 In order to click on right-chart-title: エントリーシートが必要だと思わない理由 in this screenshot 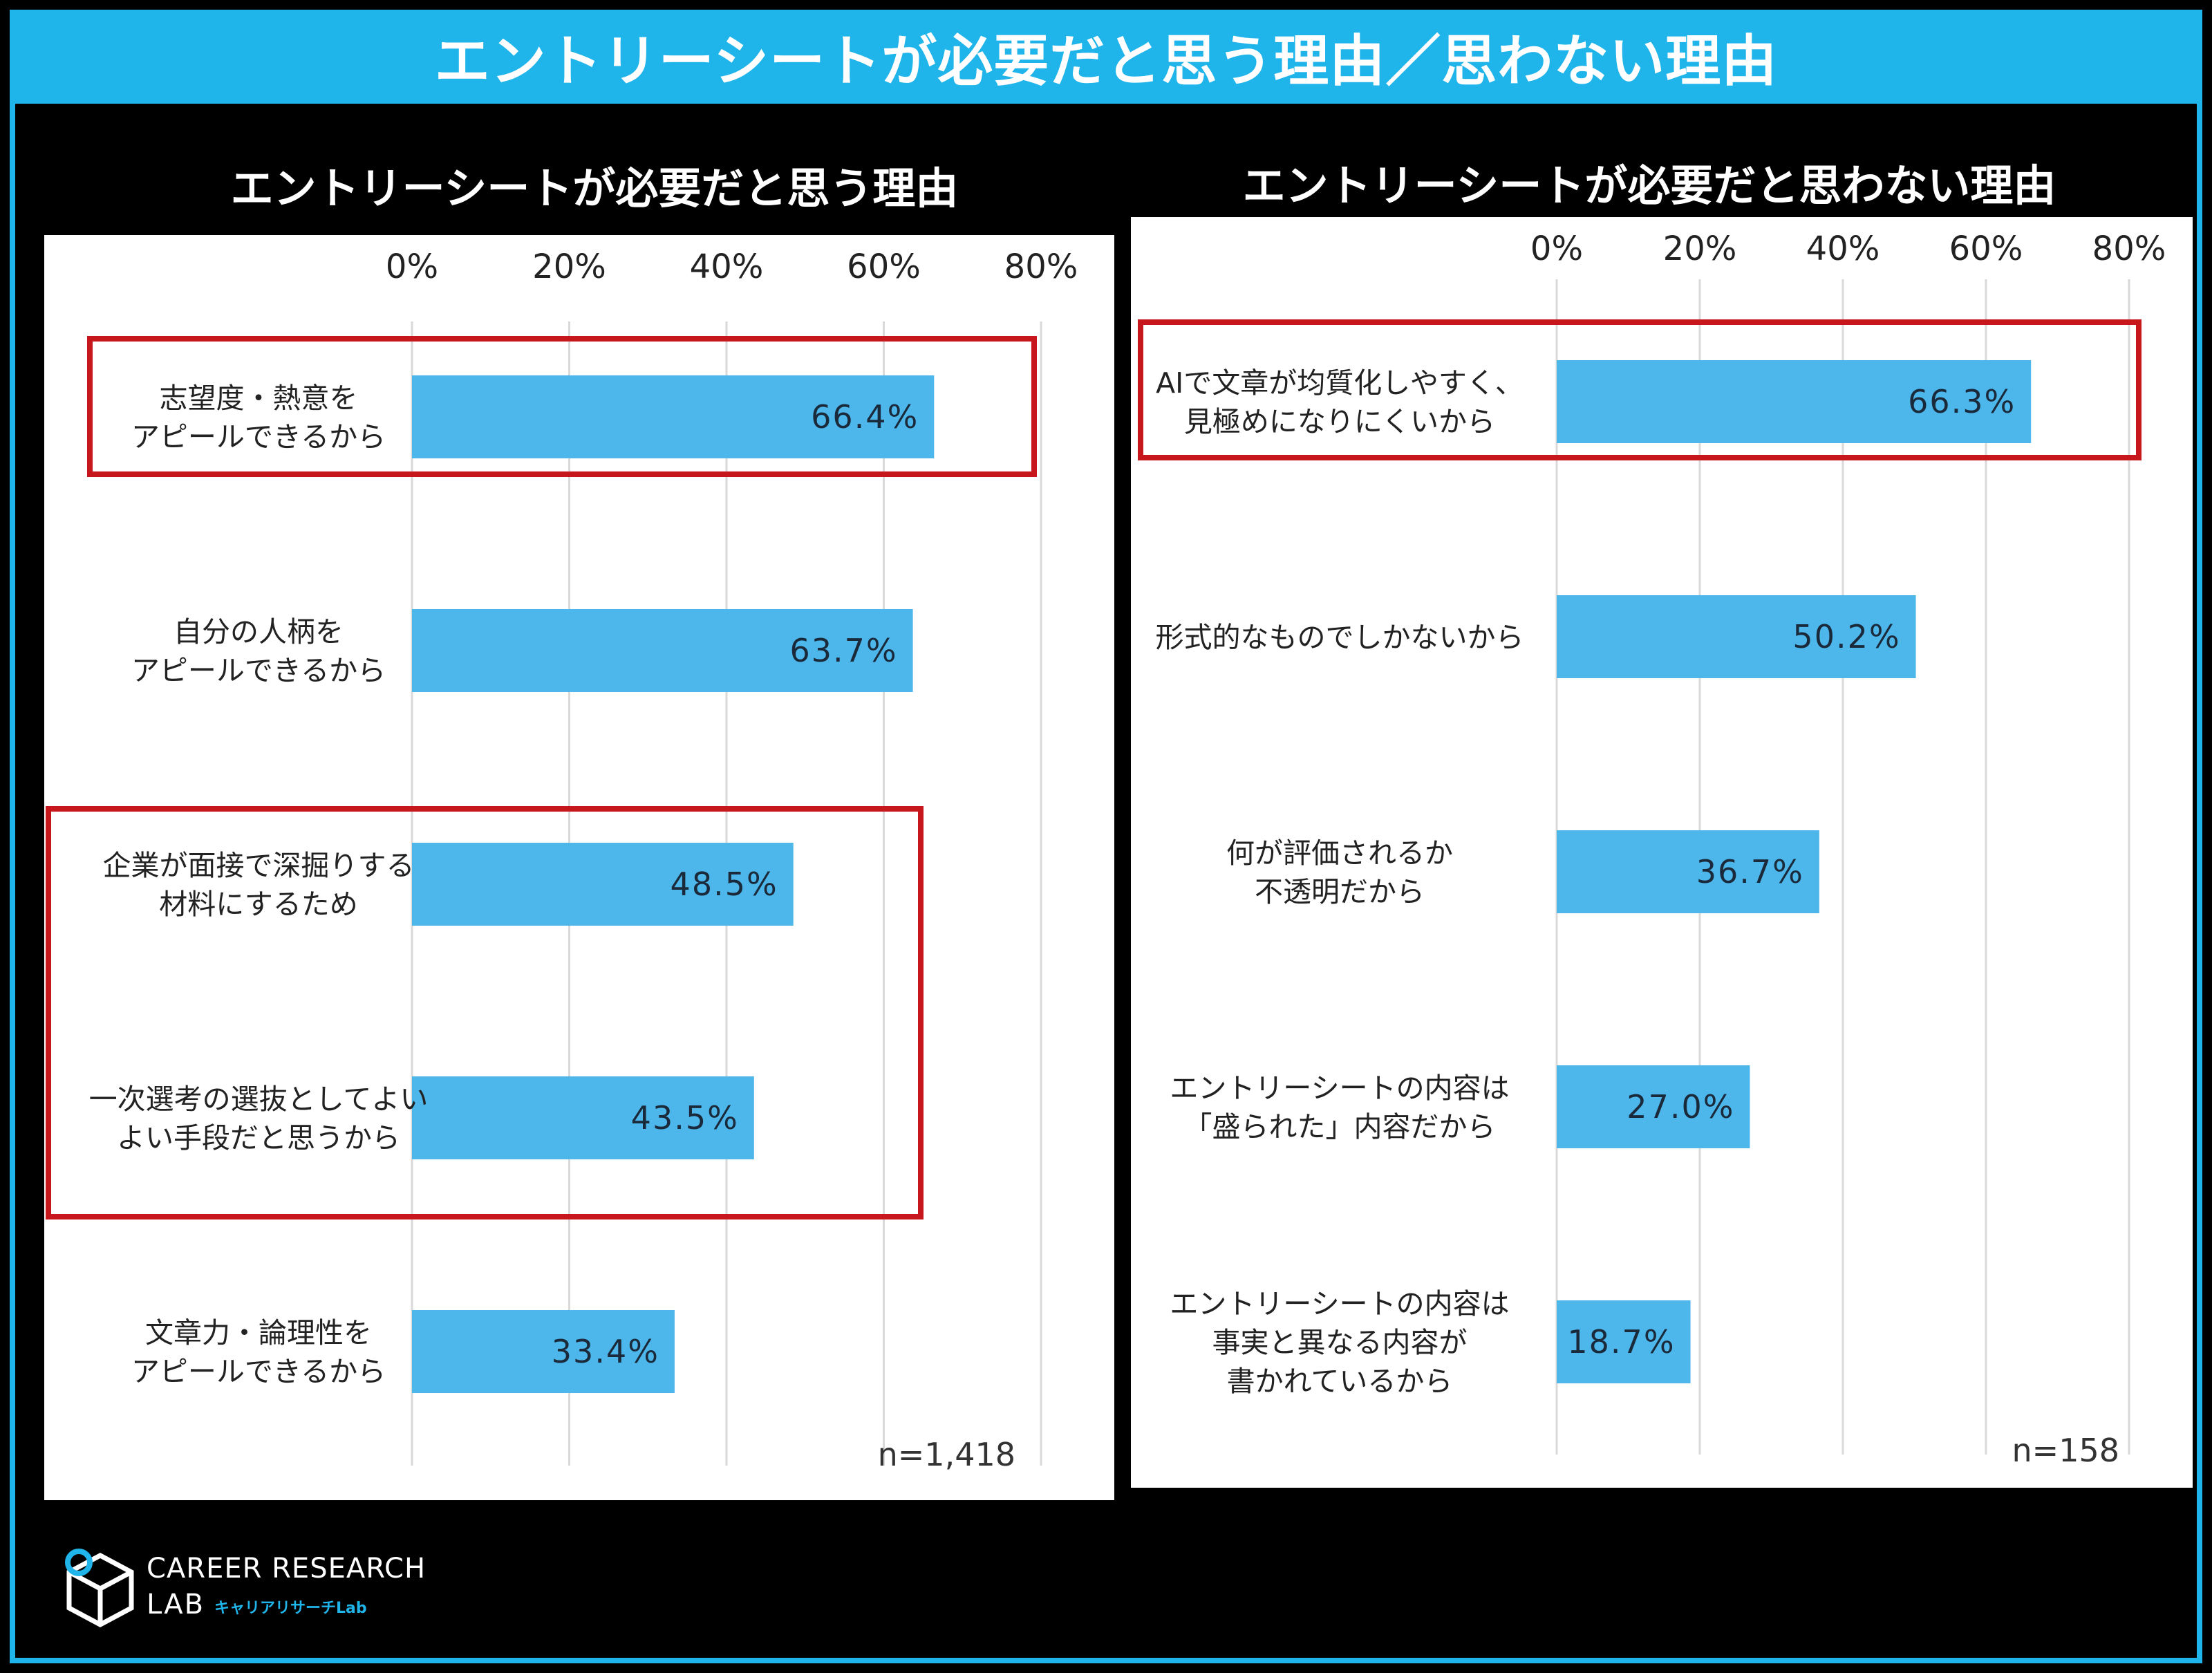, I will do `click(1649, 185)`.